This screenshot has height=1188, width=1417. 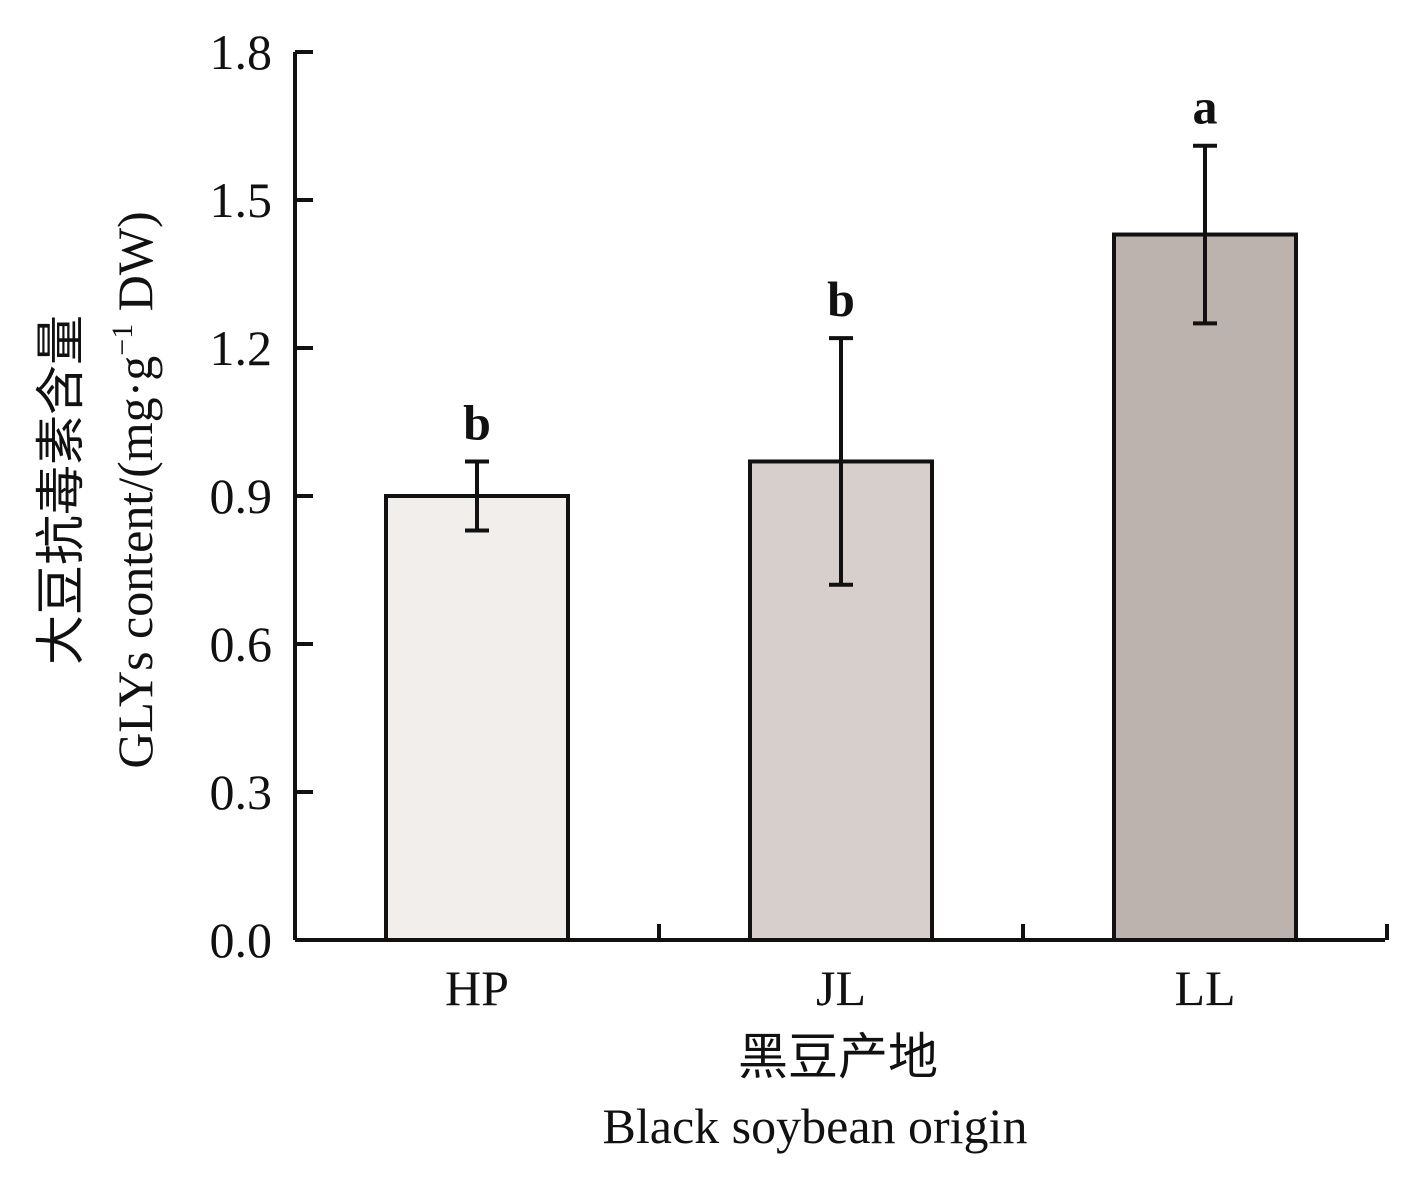 I want to click on error-bar-ll, so click(x=1205, y=234).